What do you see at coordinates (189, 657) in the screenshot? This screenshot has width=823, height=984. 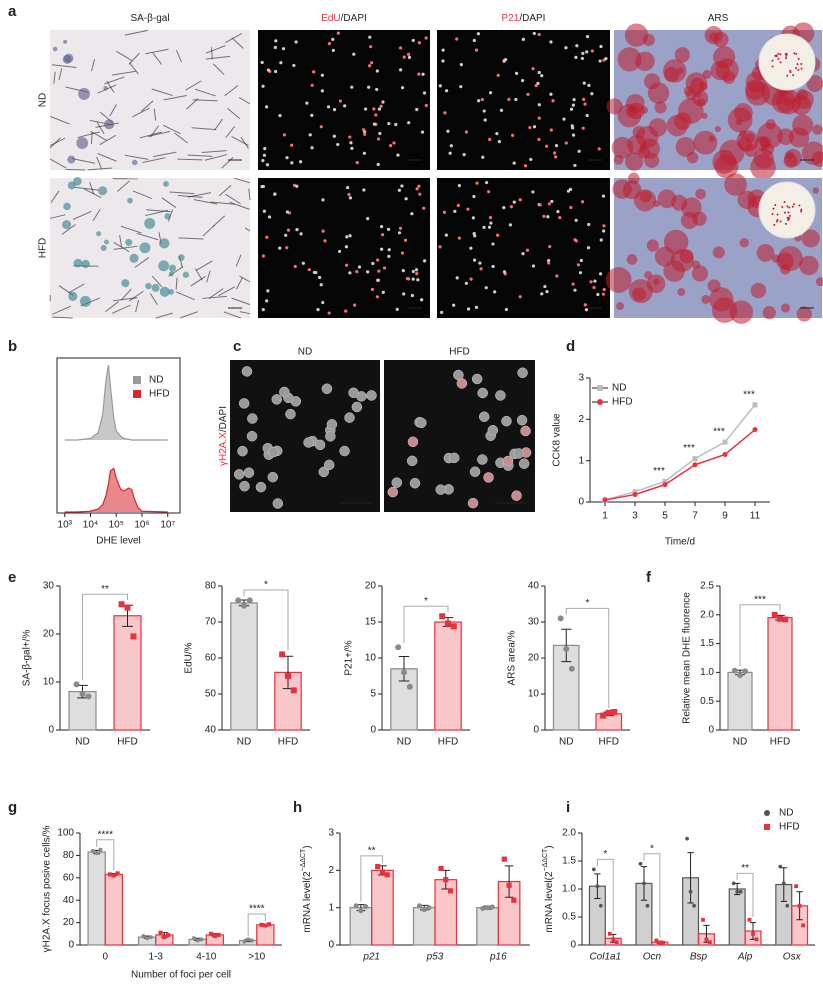 I see `y-axis-label: EdU/%` at bounding box center [189, 657].